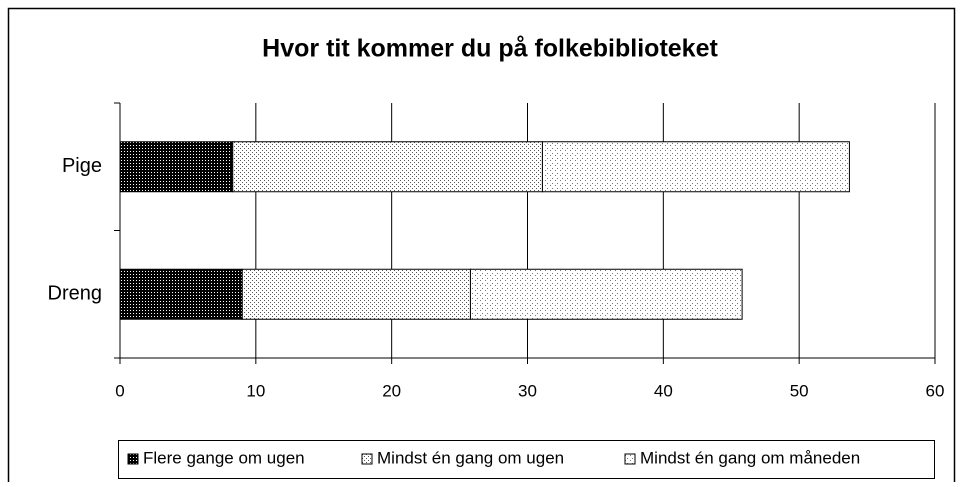 This screenshot has width=962, height=487. Describe the element at coordinates (391, 390) in the screenshot. I see `x-tick-label: 20` at that location.